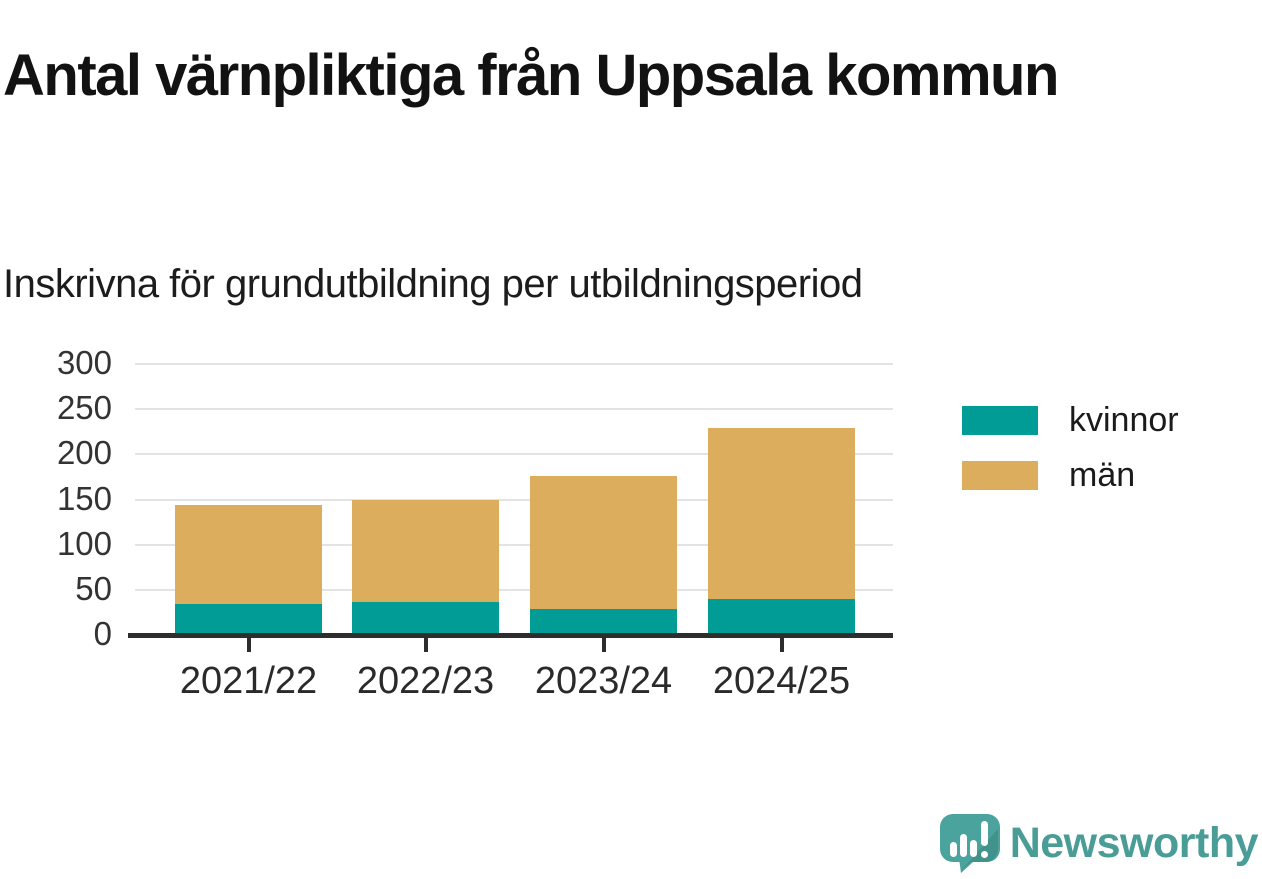 The height and width of the screenshot is (879, 1262). I want to click on y-axis-label-0: 0, so click(102, 633).